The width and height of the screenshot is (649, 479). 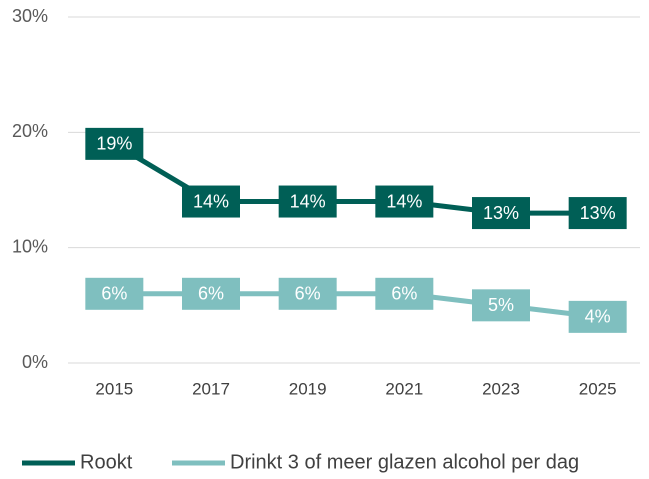 What do you see at coordinates (106, 462) in the screenshot?
I see `legend-label: Rookt` at bounding box center [106, 462].